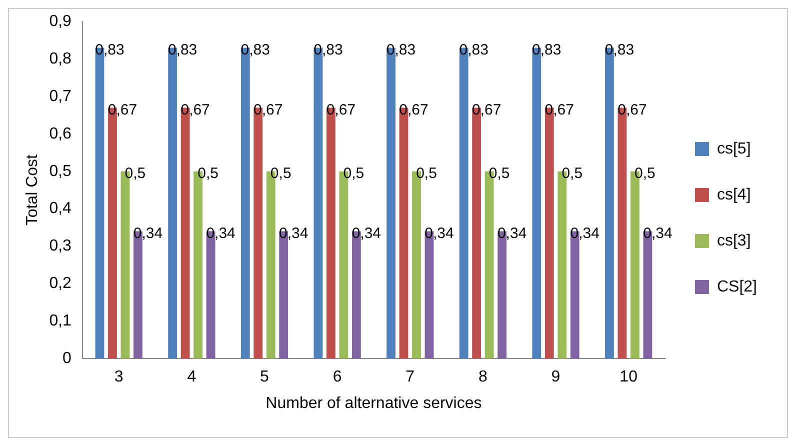 The height and width of the screenshot is (447, 798). I want to click on legend-label: cs[4], so click(733, 195).